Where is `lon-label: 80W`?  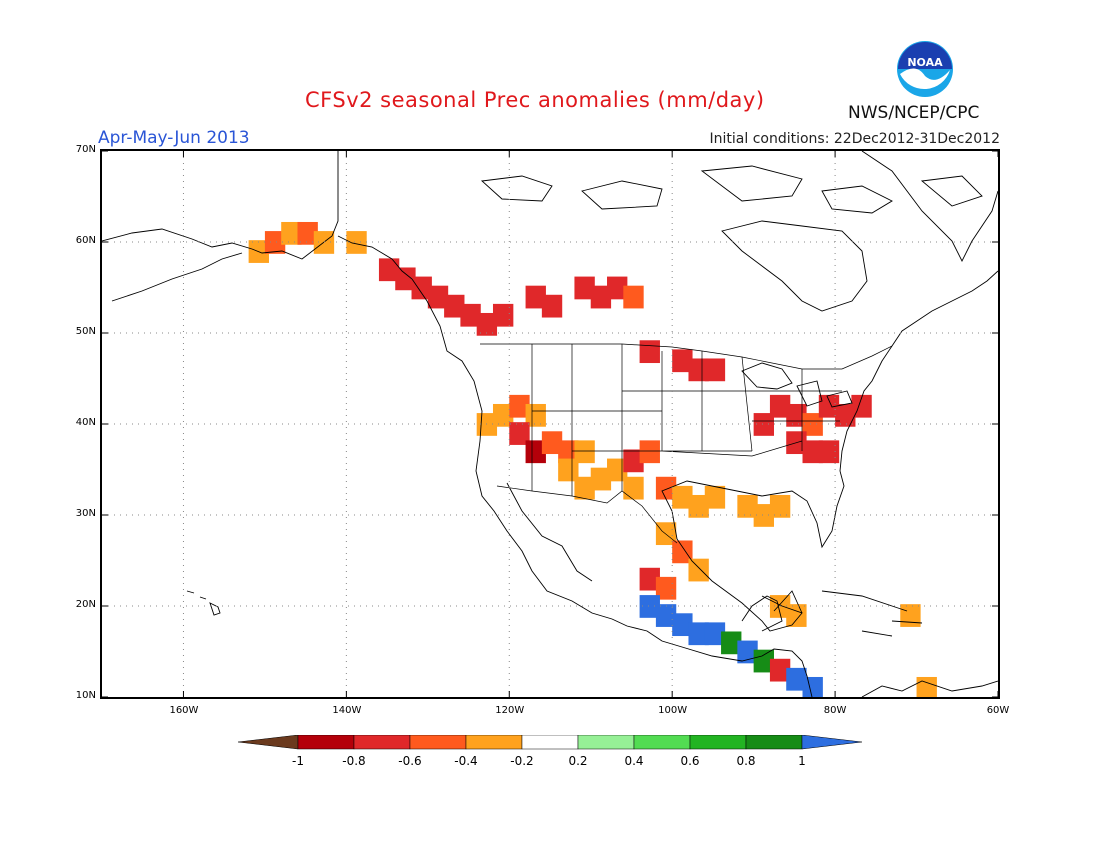
lon-label: 80W is located at coordinates (835, 710).